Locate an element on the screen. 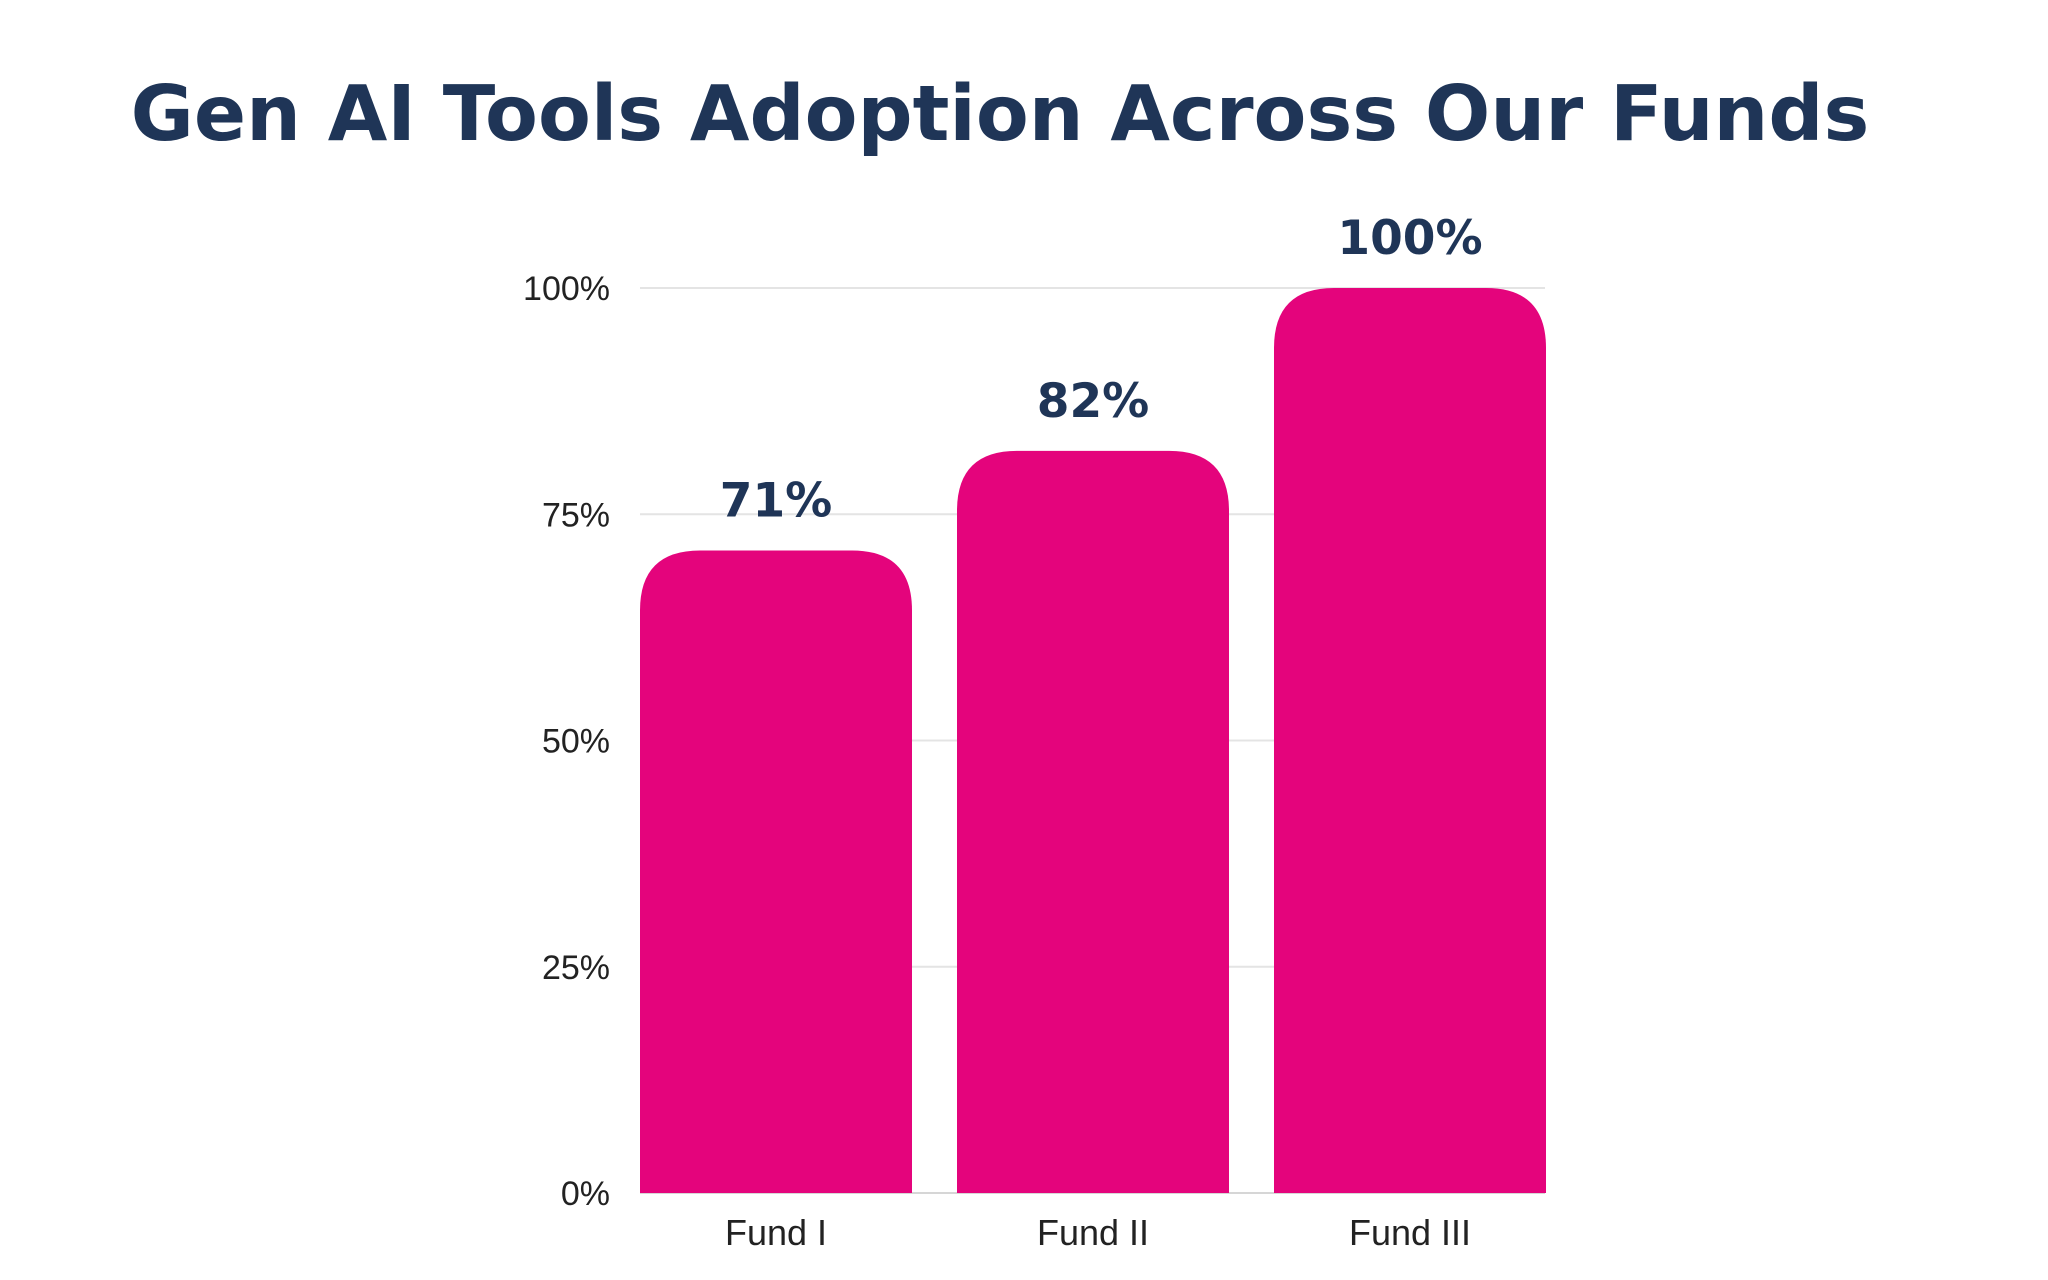 This screenshot has width=2048, height=1280. y-tick-label: 100% is located at coordinates (566, 289).